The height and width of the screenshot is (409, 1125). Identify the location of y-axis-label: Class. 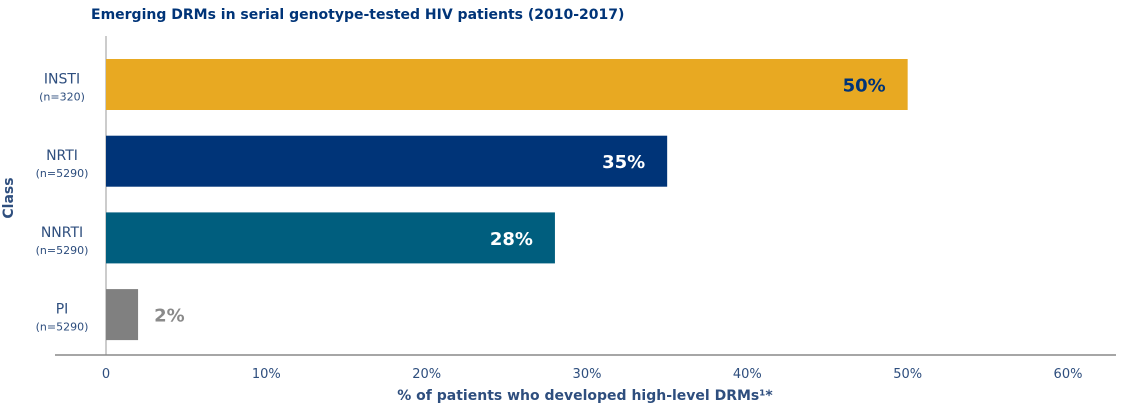
(9, 197).